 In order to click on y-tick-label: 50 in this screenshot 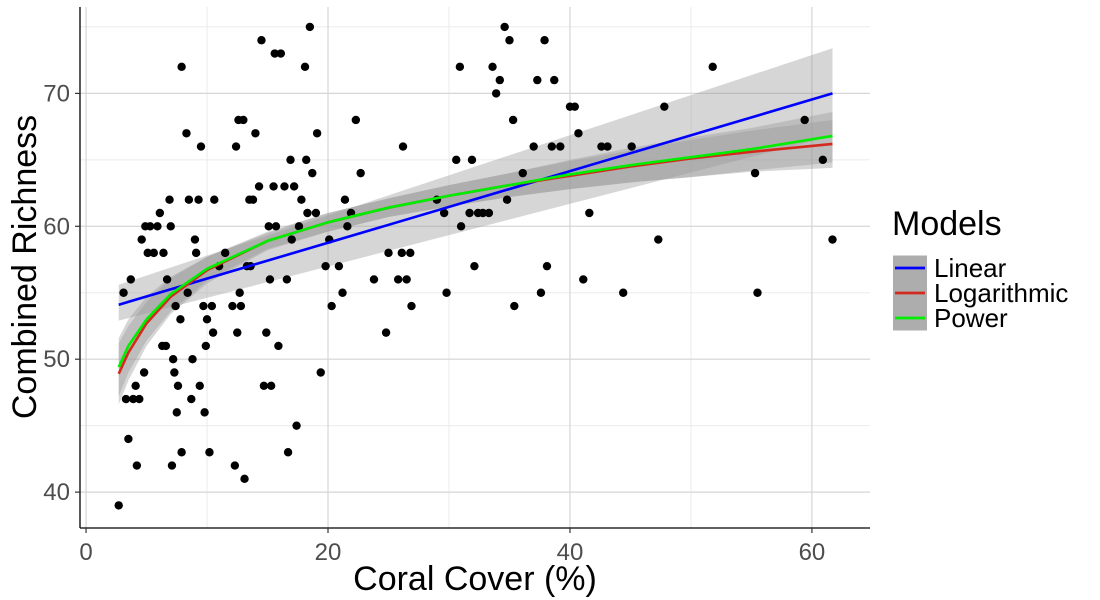, I will do `click(56, 359)`.